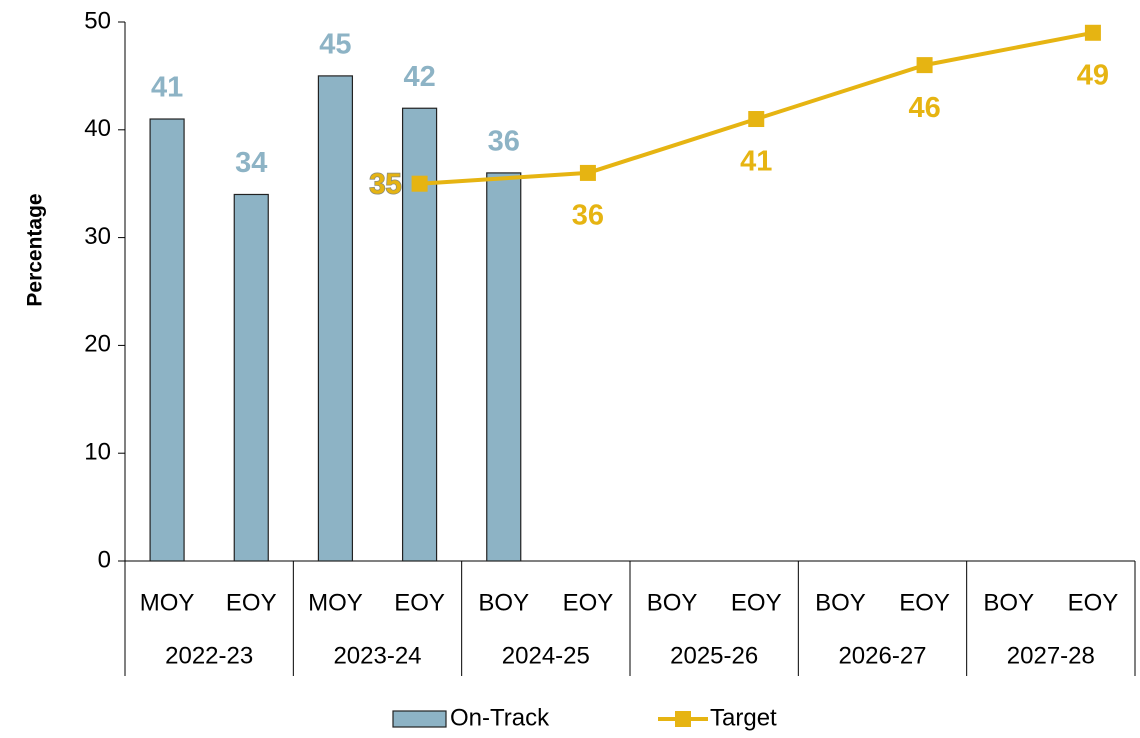 Image resolution: width=1140 pixels, height=738 pixels. What do you see at coordinates (683, 719) in the screenshot?
I see `legend-marker` at bounding box center [683, 719].